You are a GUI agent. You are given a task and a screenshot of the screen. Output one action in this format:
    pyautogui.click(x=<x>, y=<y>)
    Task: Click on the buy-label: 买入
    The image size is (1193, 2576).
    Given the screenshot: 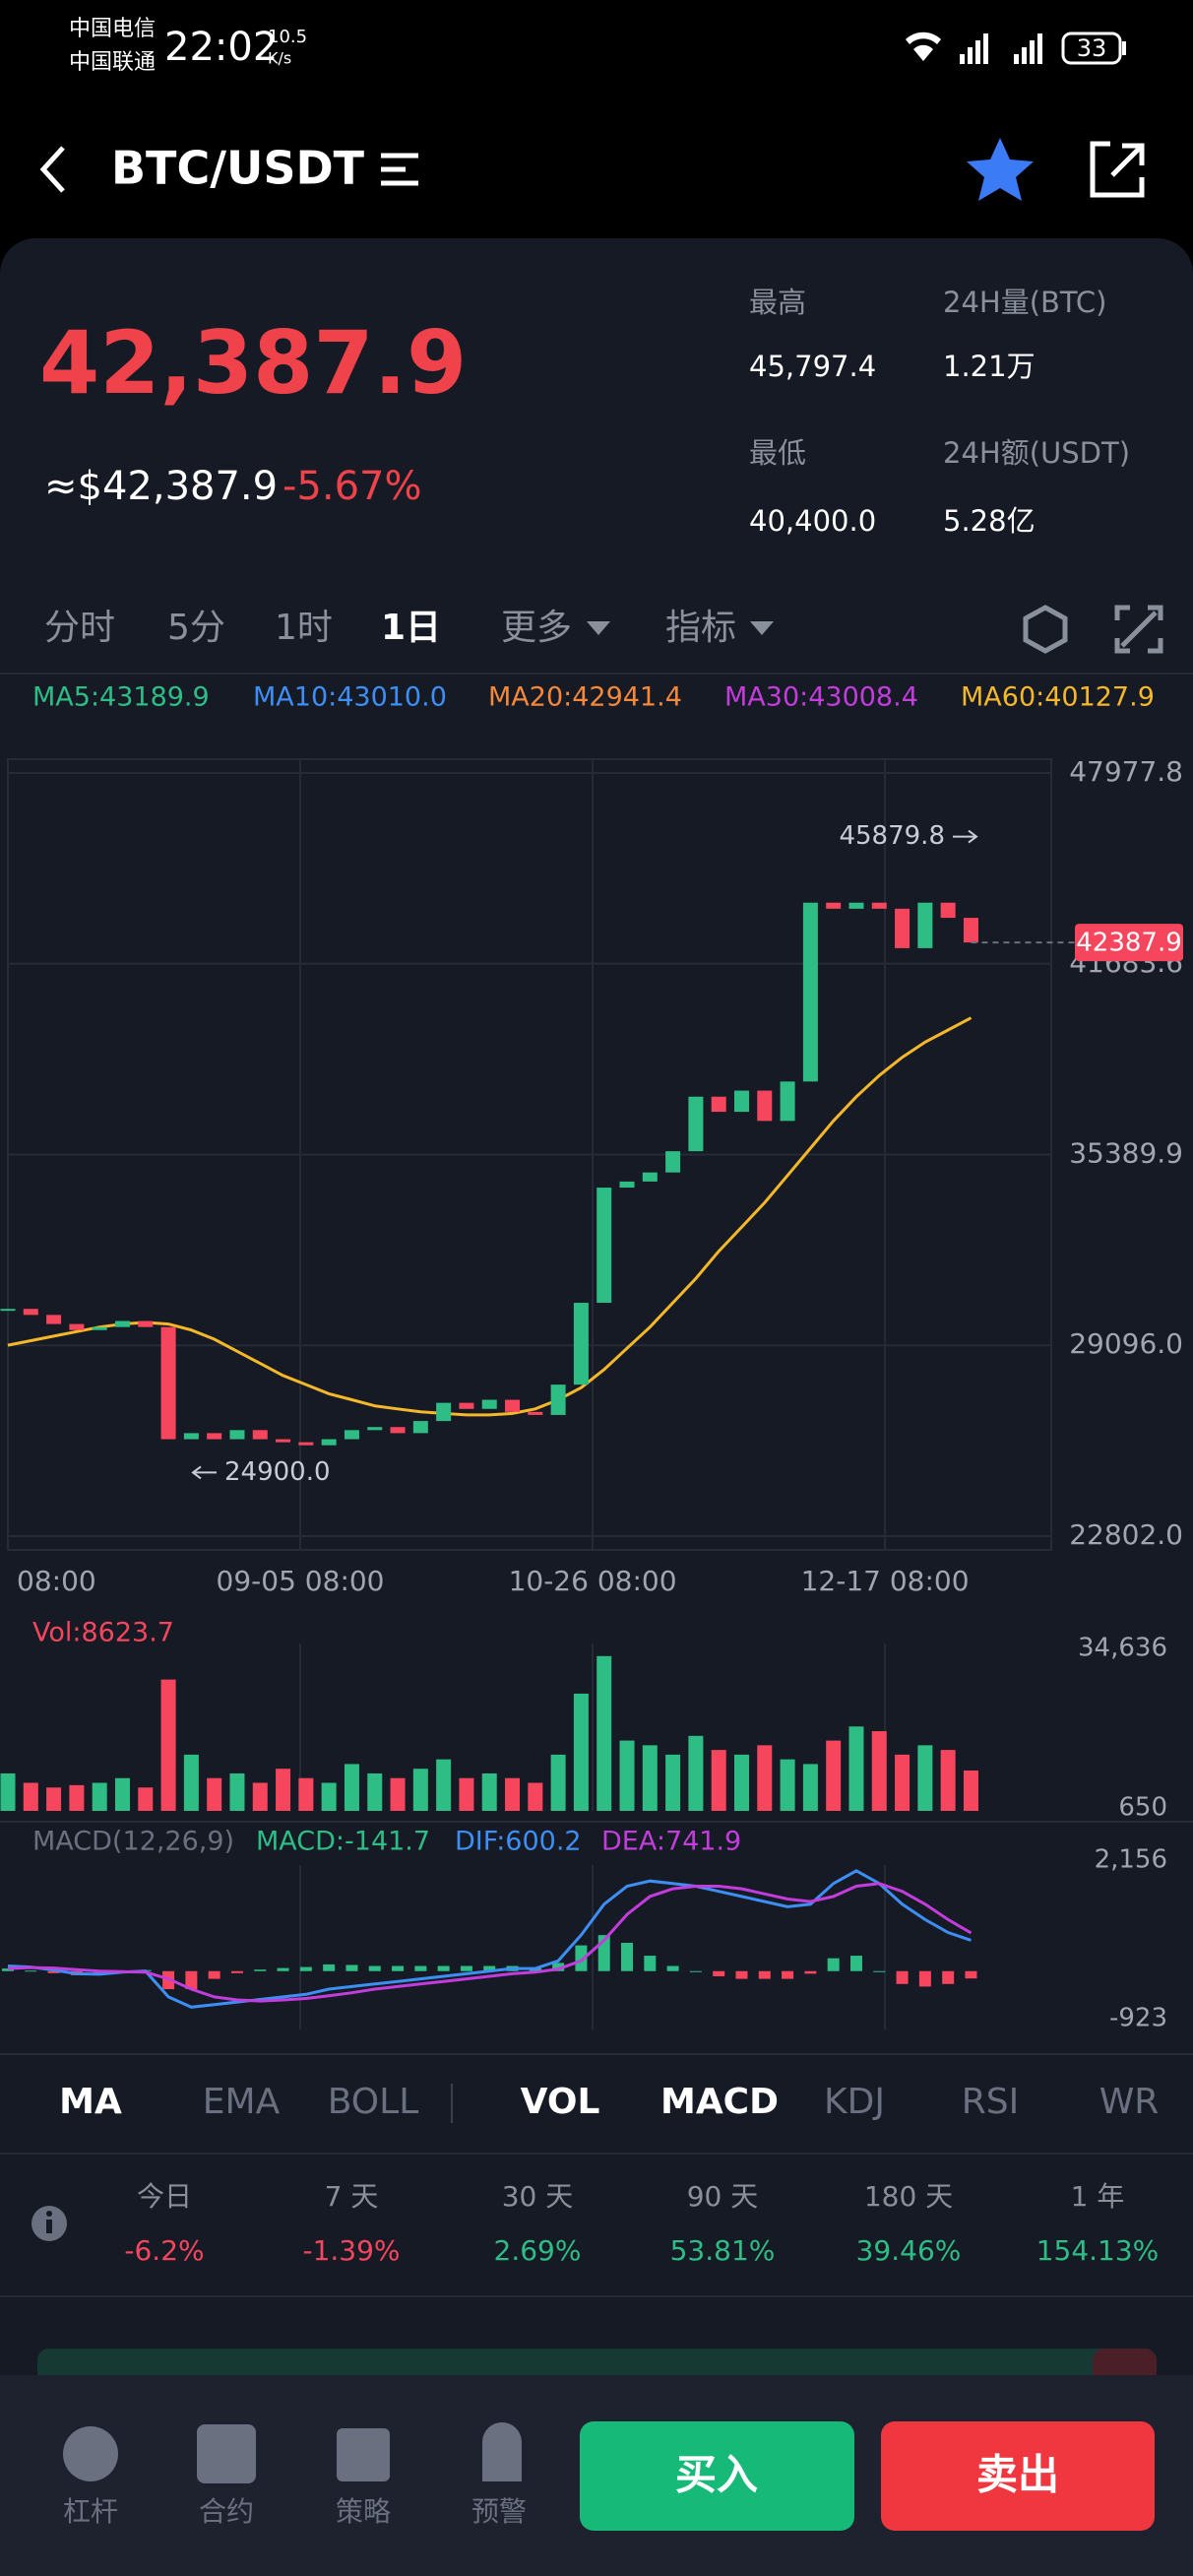 What is the action you would take?
    pyautogui.click(x=716, y=2475)
    